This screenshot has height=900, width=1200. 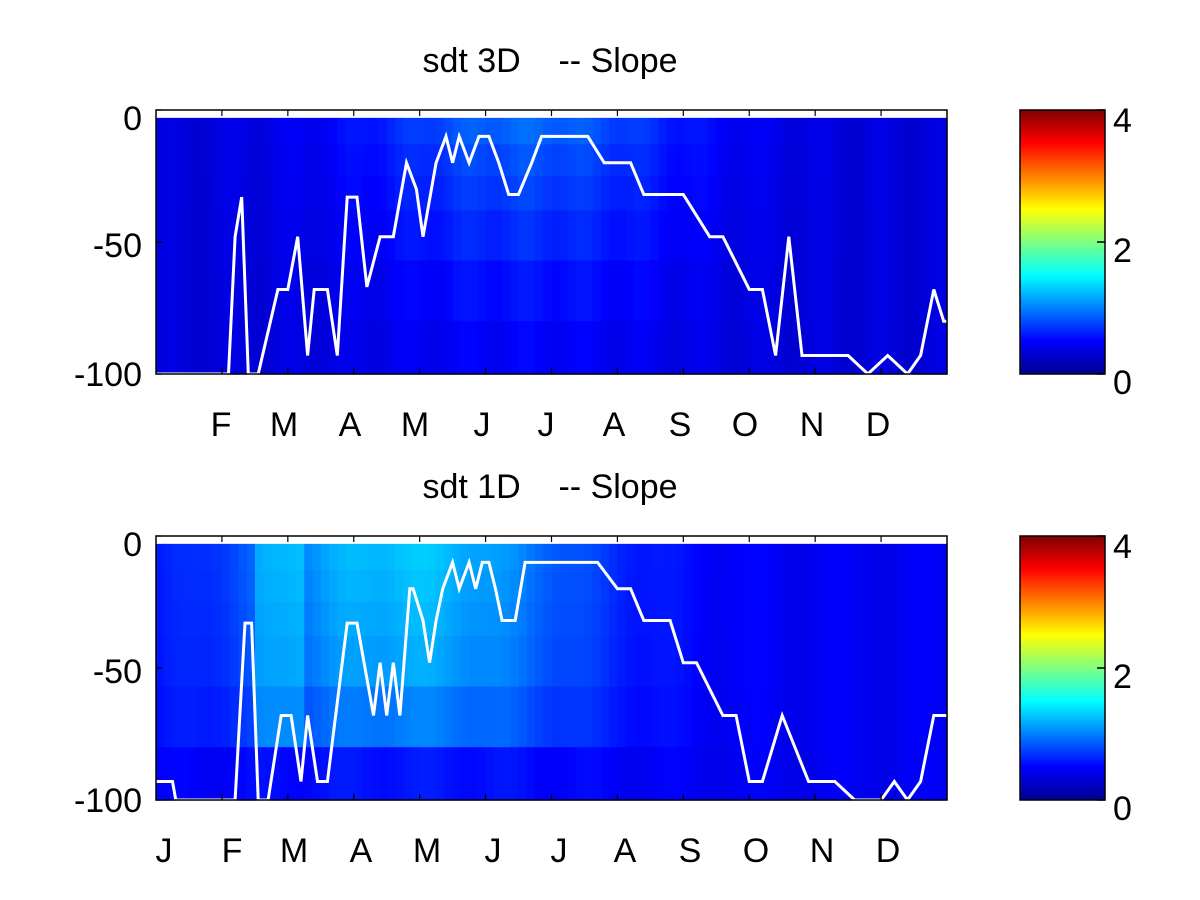 What do you see at coordinates (164, 851) in the screenshot?
I see `x-tick-label: J` at bounding box center [164, 851].